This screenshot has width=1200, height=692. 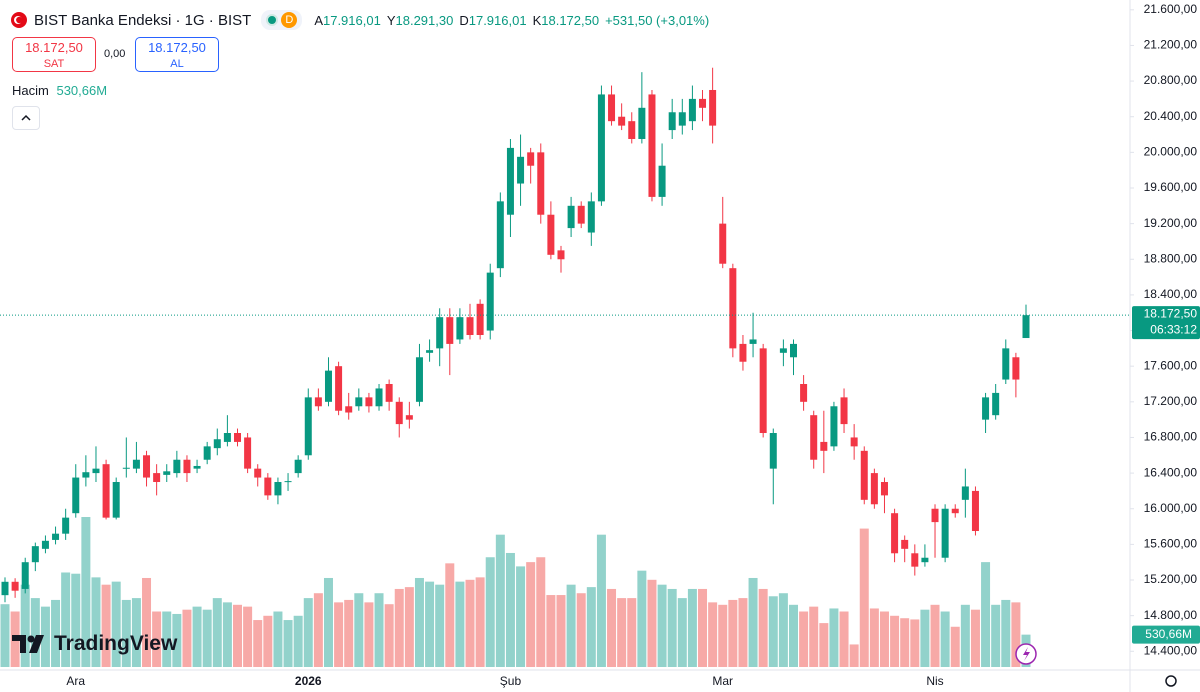 I want to click on flag-icon, so click(x=19, y=20).